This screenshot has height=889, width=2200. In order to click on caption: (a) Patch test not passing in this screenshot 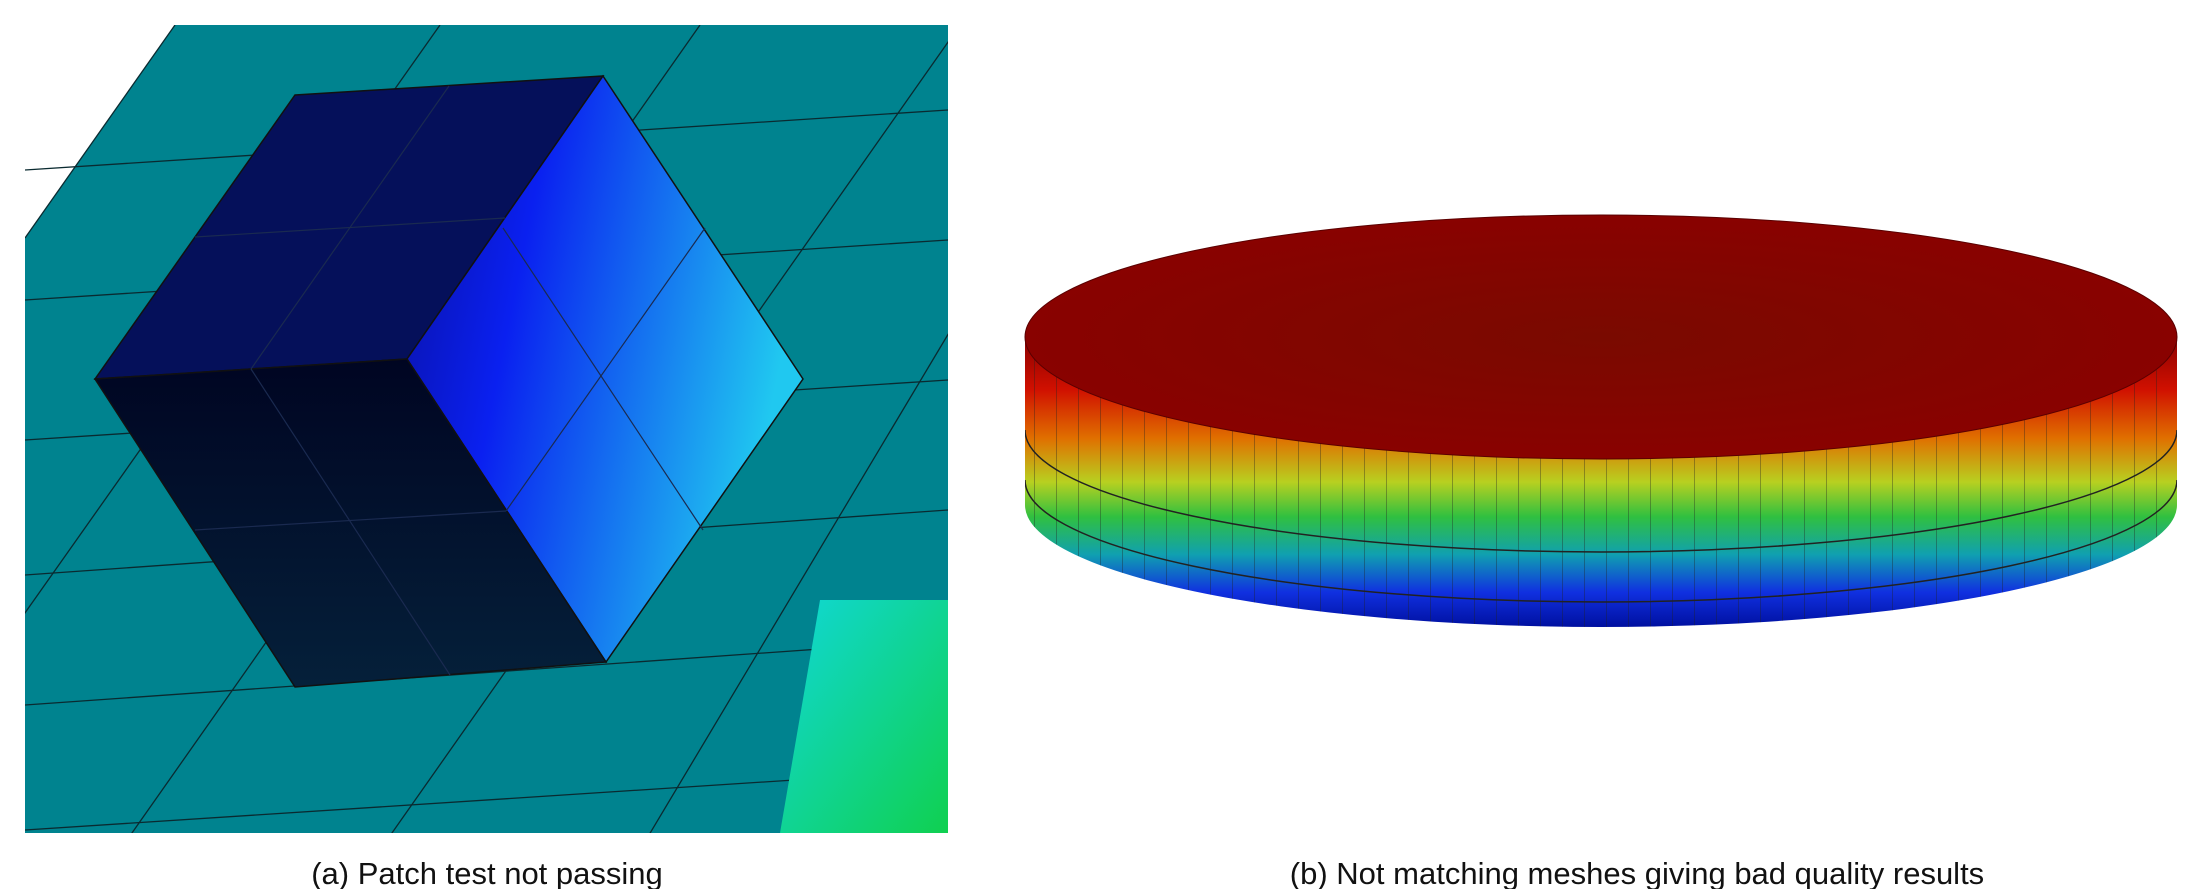, I will do `click(487, 872)`.